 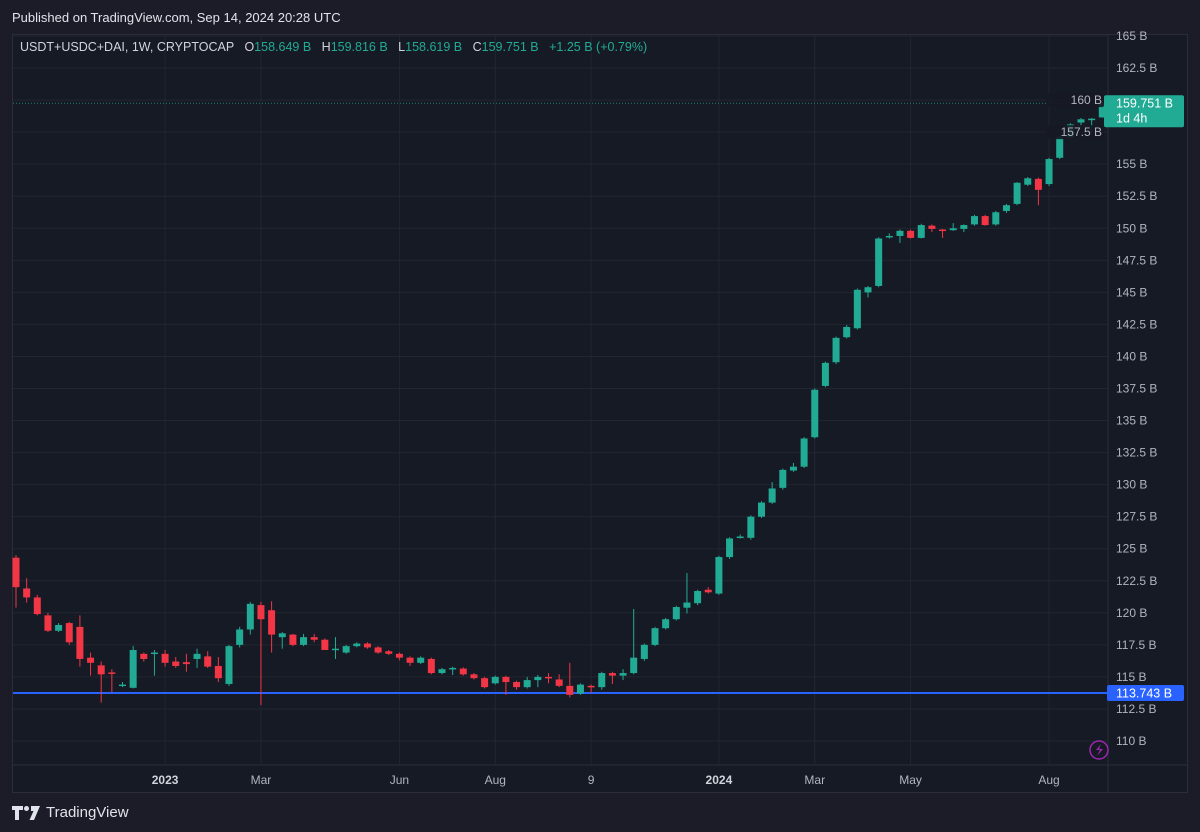 What do you see at coordinates (1099, 750) in the screenshot?
I see `lightning-icon` at bounding box center [1099, 750].